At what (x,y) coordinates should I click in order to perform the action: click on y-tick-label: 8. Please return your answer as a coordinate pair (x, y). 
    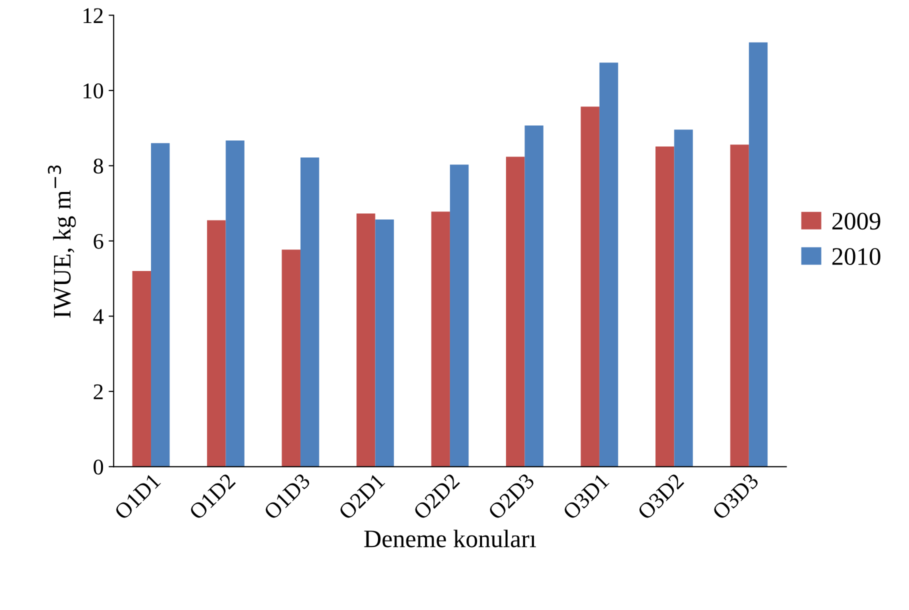
    Looking at the image, I should click on (99, 166).